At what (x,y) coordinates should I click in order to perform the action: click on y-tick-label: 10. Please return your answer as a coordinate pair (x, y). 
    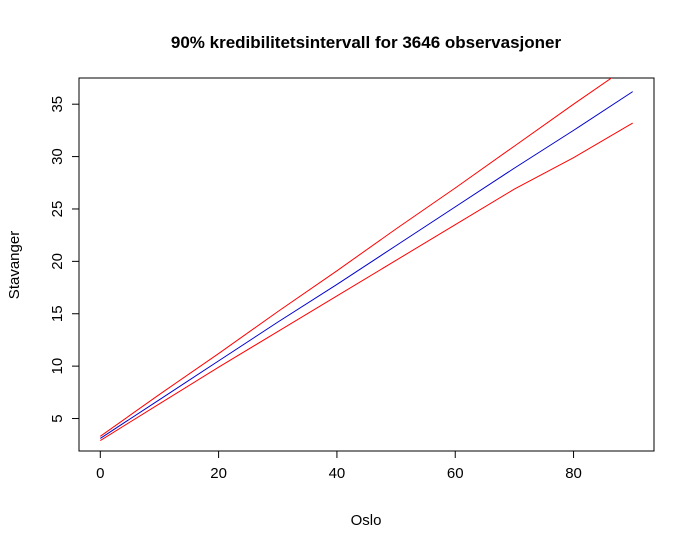
    Looking at the image, I should click on (57, 366).